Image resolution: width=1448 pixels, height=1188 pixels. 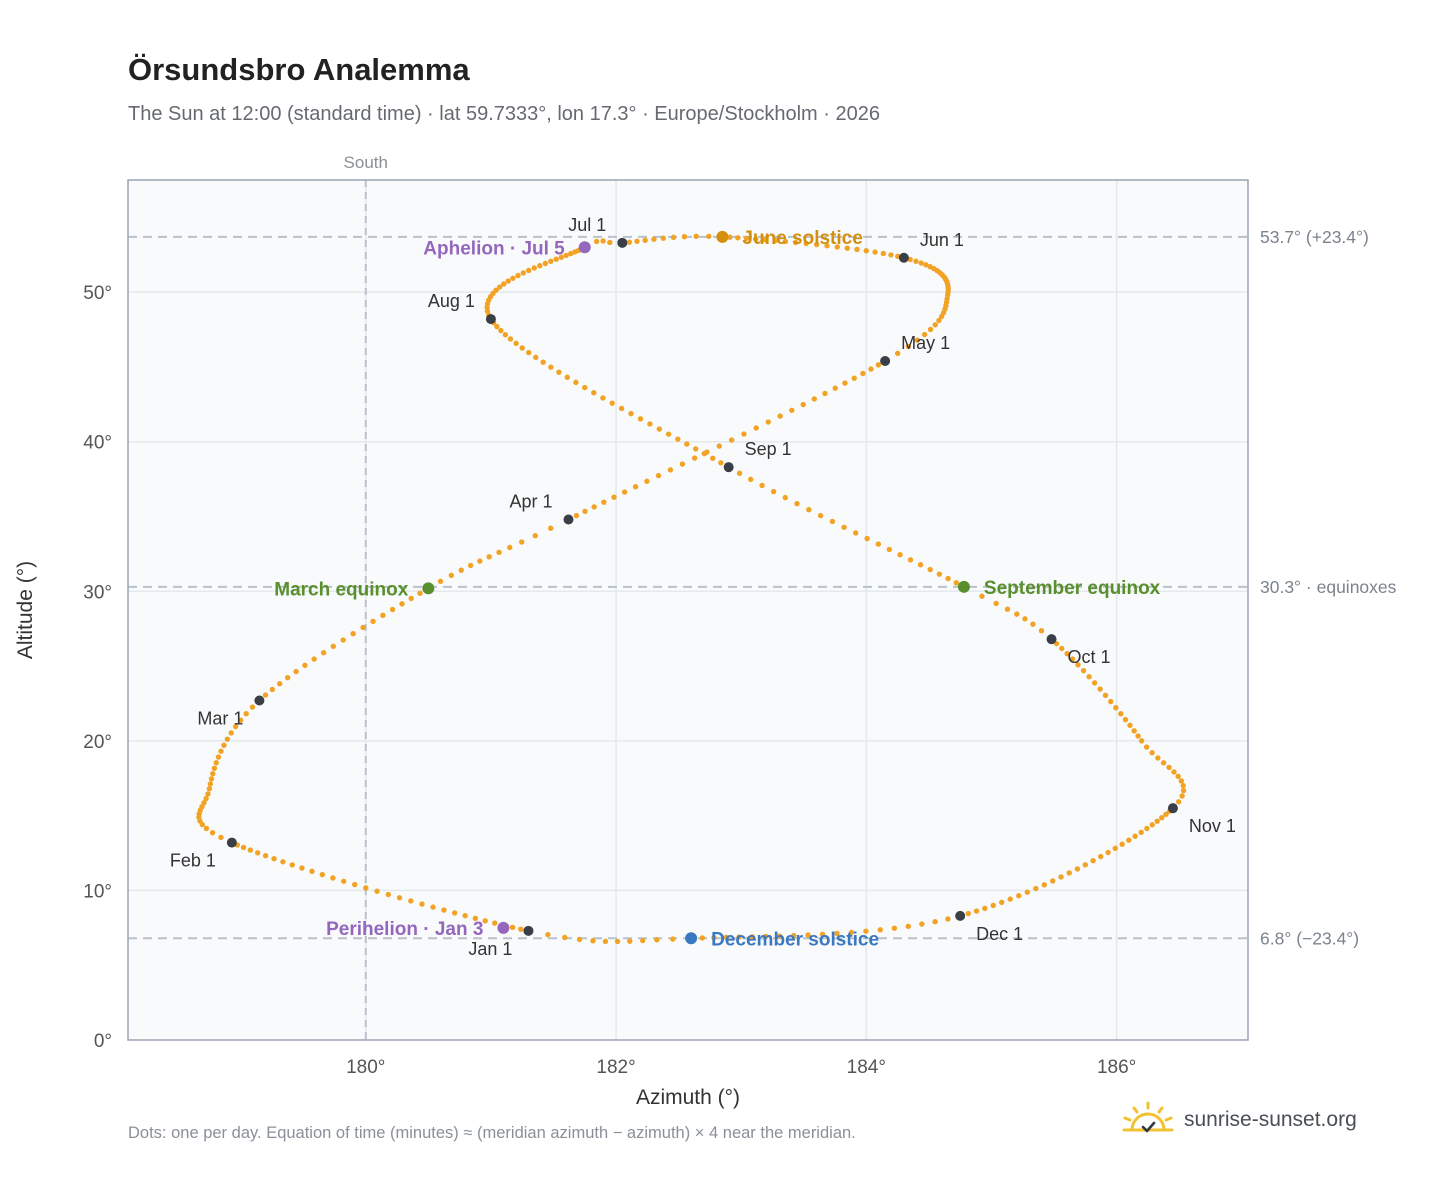 What do you see at coordinates (1270, 1119) in the screenshot?
I see `brand-name: sunrise-sunset.org` at bounding box center [1270, 1119].